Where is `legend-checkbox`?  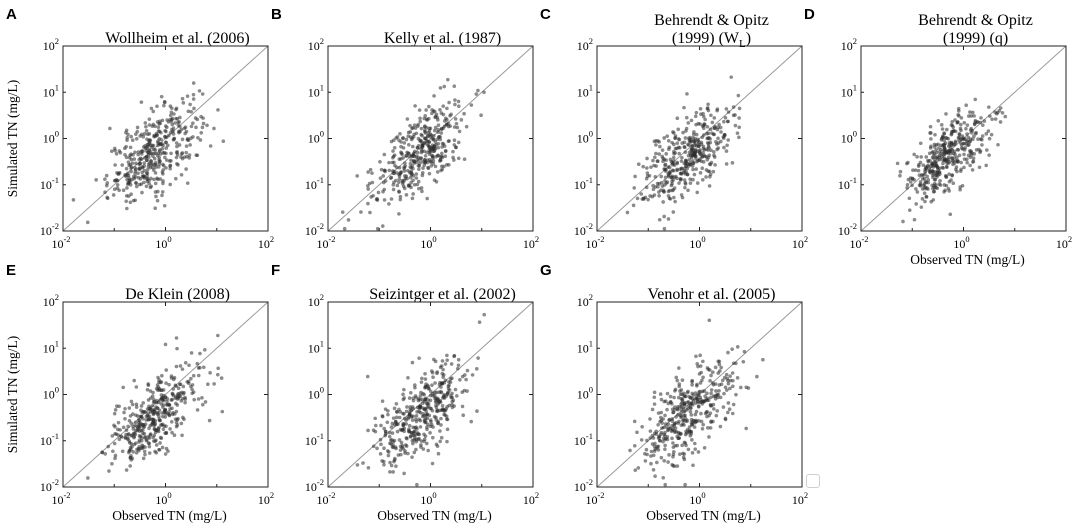 legend-checkbox is located at coordinates (813, 481).